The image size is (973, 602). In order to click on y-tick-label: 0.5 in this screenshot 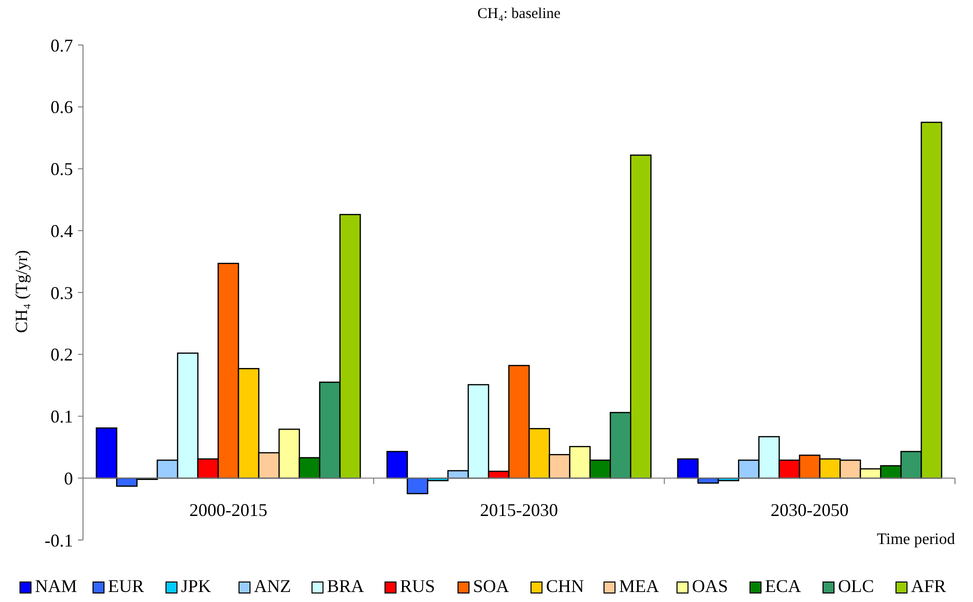, I will do `click(61, 169)`.